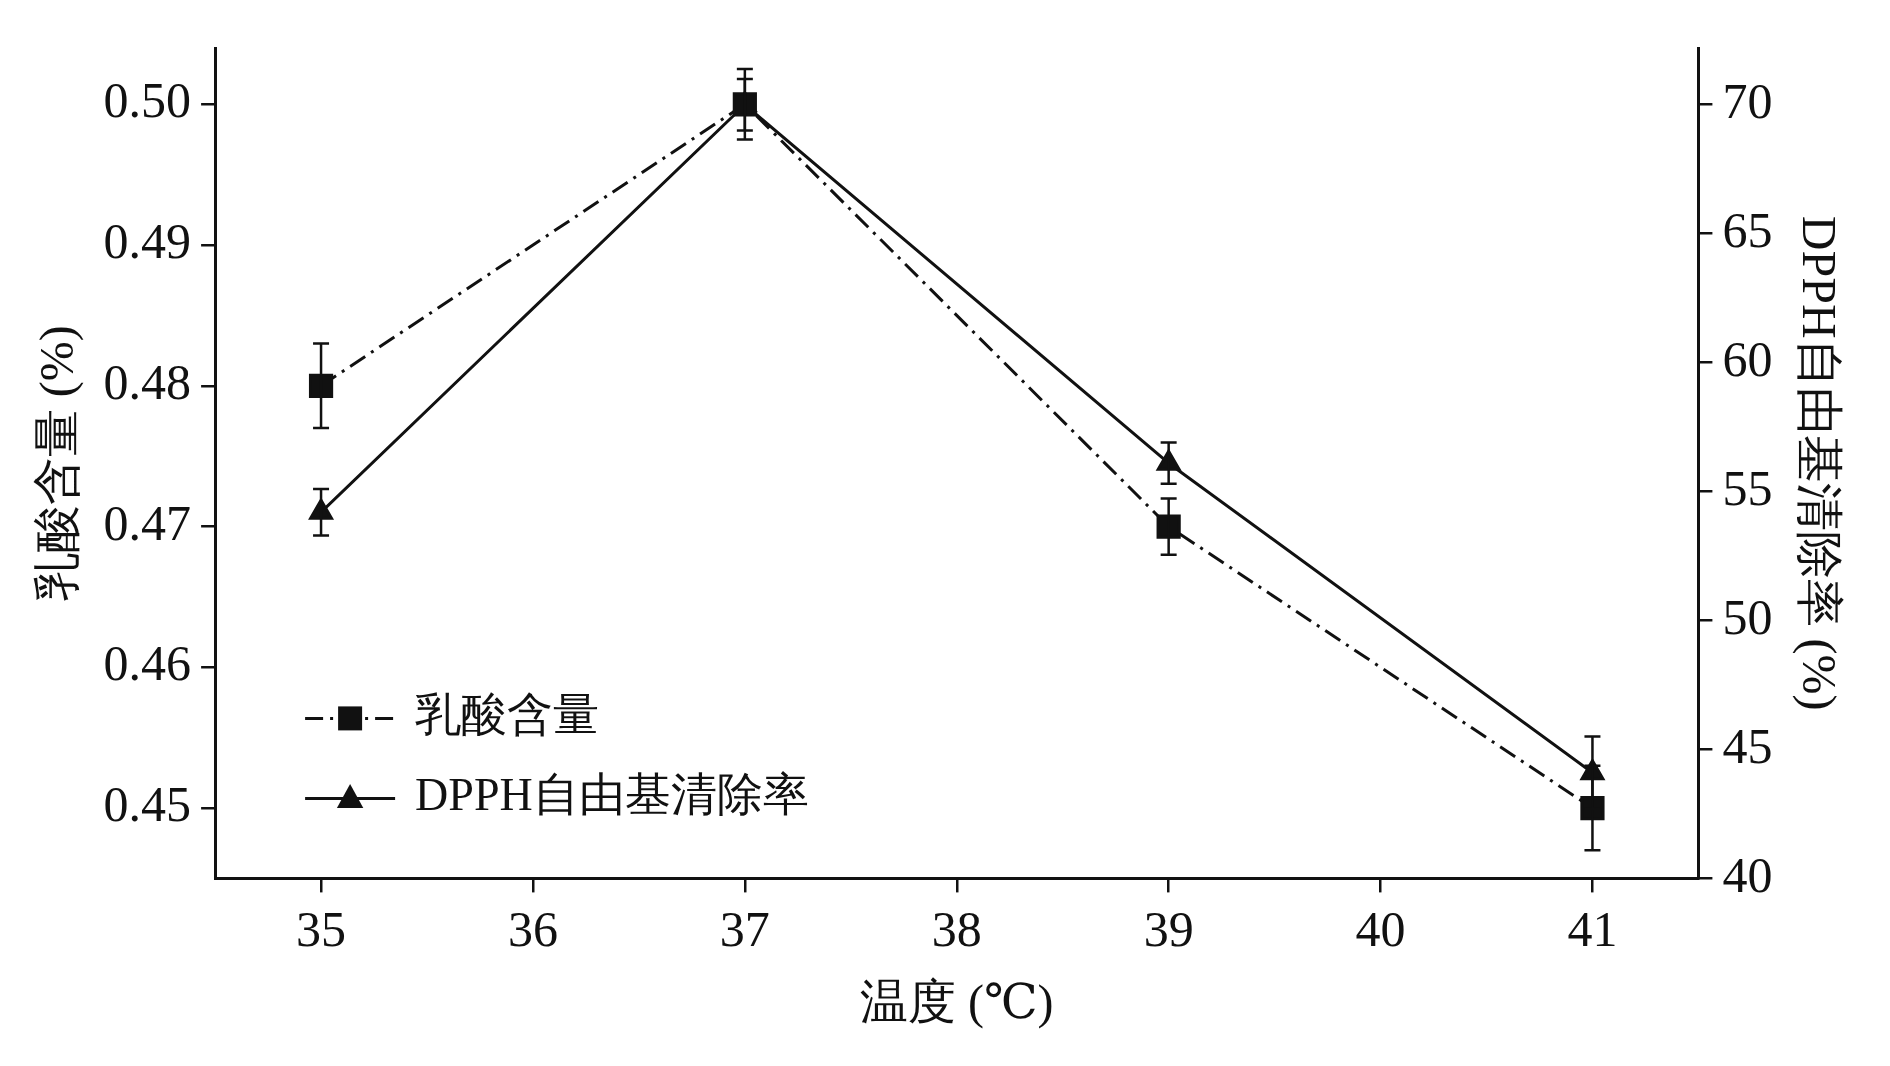 The image size is (1890, 1066). Describe the element at coordinates (744, 928) in the screenshot. I see `x-tick-label: 37` at that location.